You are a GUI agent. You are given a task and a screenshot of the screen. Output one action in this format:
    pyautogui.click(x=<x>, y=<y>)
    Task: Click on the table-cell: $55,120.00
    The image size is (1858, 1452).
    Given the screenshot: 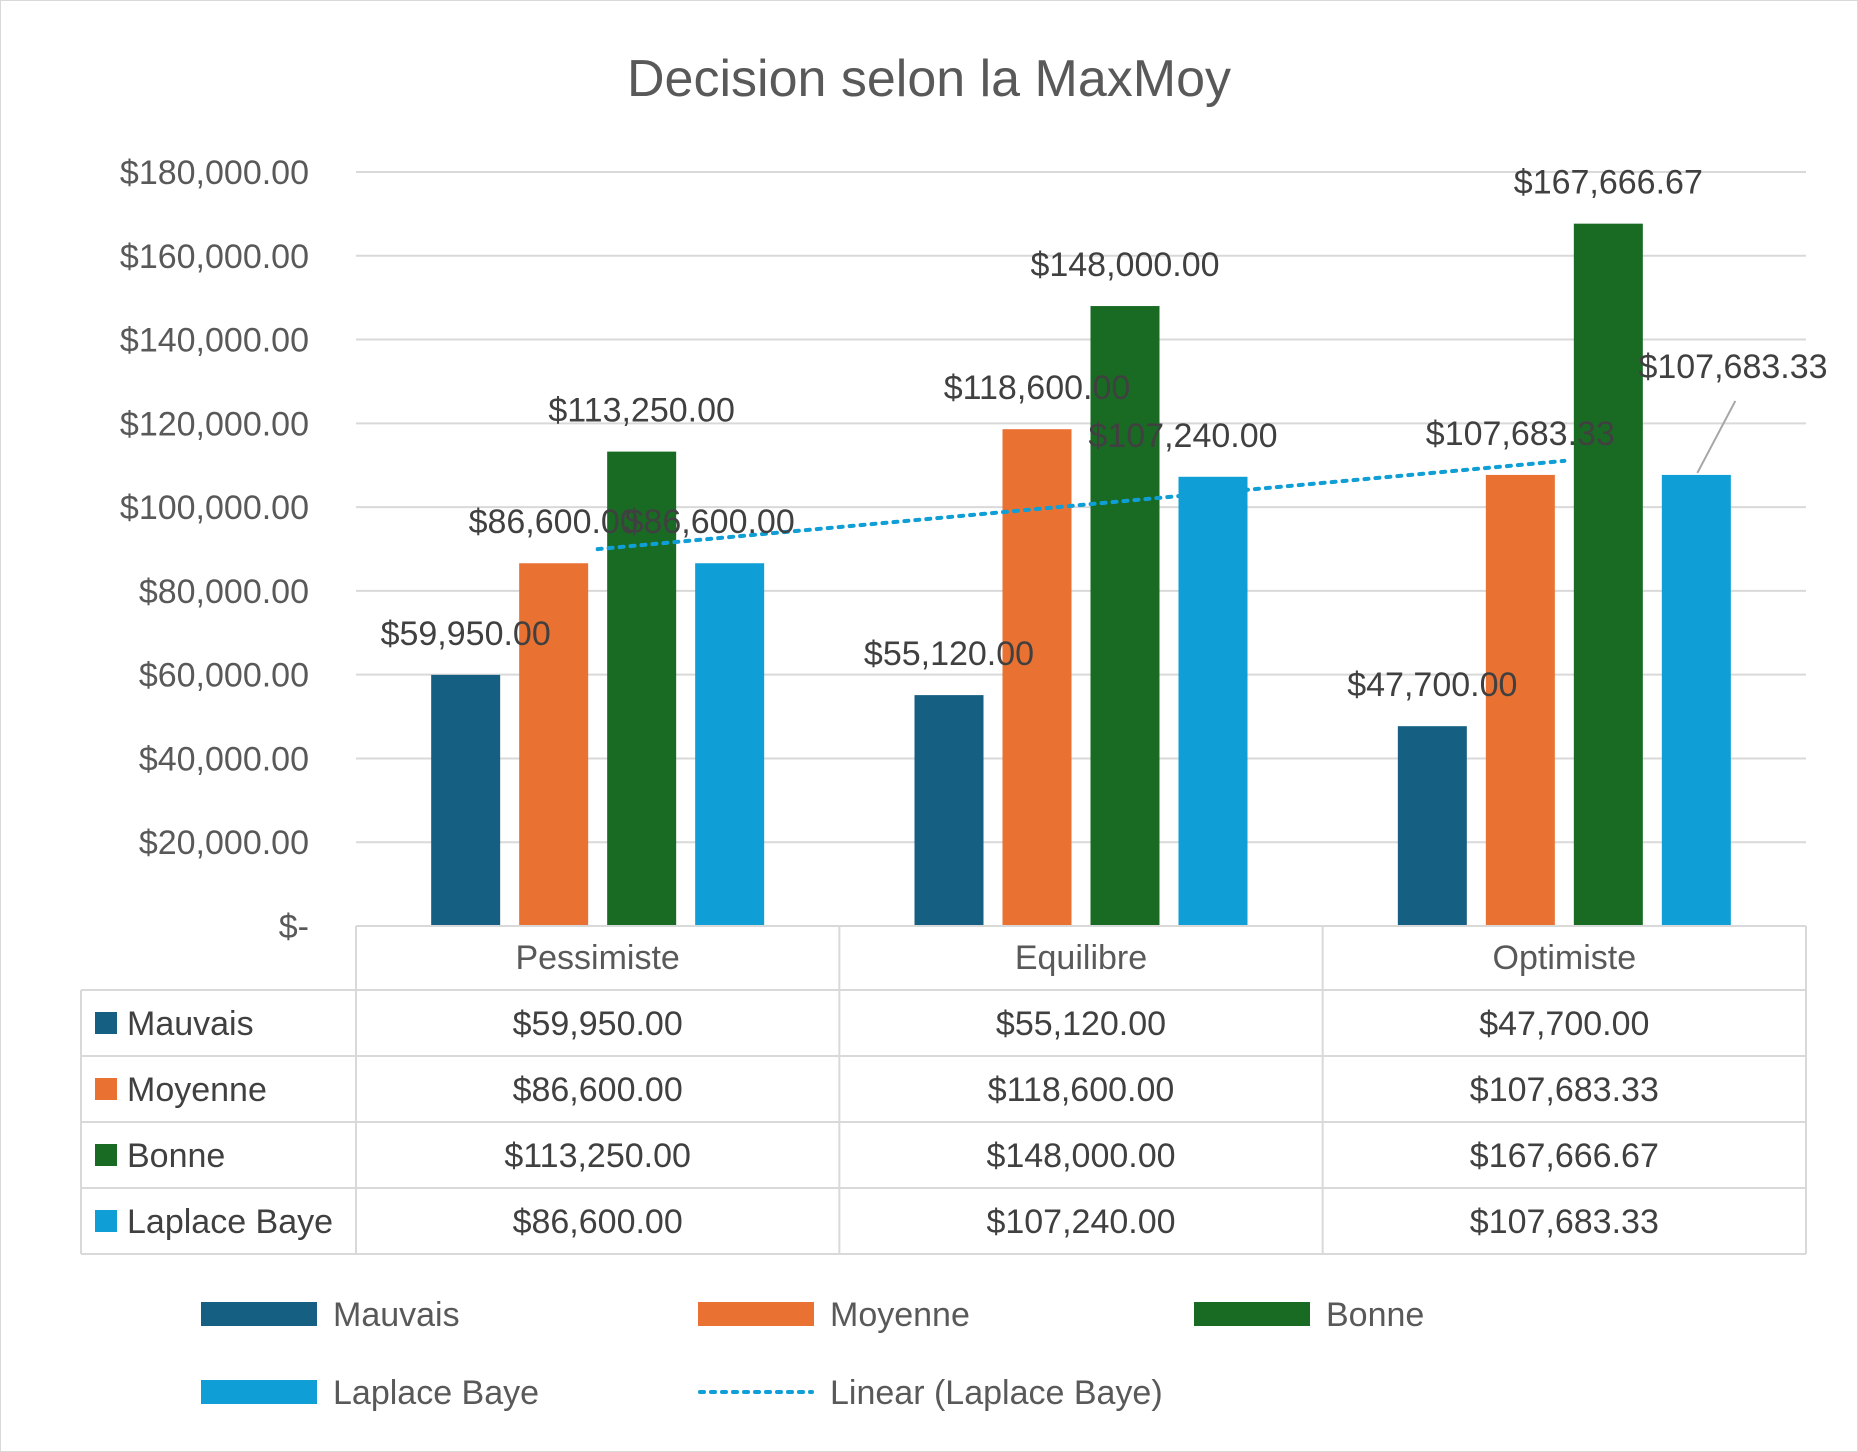 What is the action you would take?
    pyautogui.click(x=1081, y=1024)
    